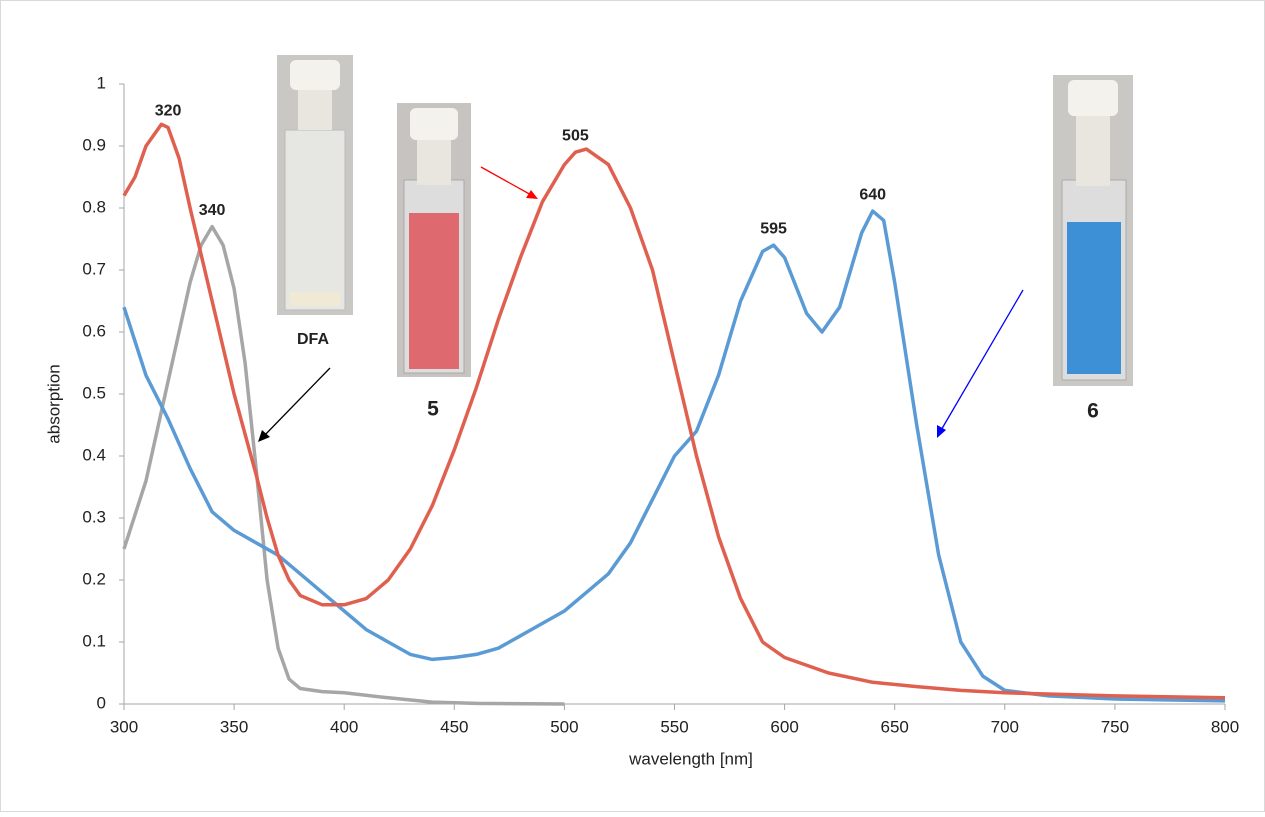 The width and height of the screenshot is (1265, 817). Describe the element at coordinates (313, 339) in the screenshot. I see `series-label: DFA` at that location.